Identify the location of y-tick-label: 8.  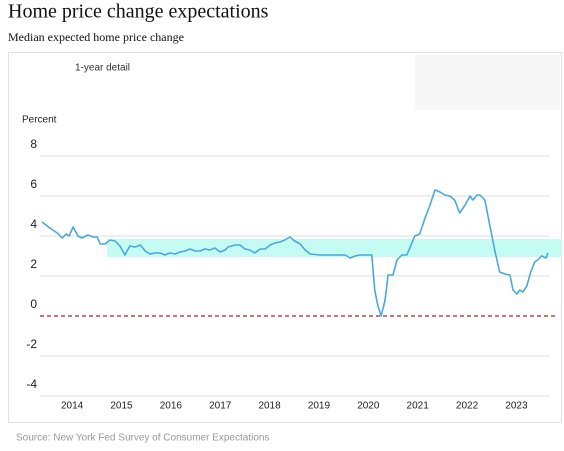
(33, 144).